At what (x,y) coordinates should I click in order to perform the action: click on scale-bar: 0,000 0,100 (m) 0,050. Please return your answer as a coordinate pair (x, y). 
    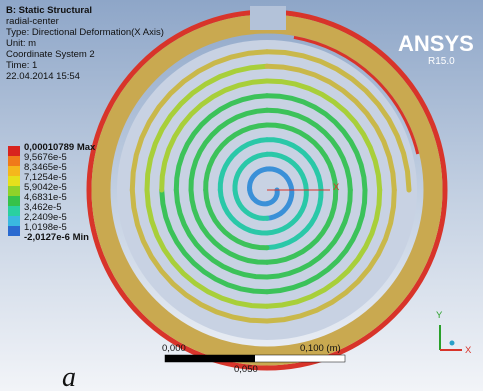
    Looking at the image, I should click on (254, 359).